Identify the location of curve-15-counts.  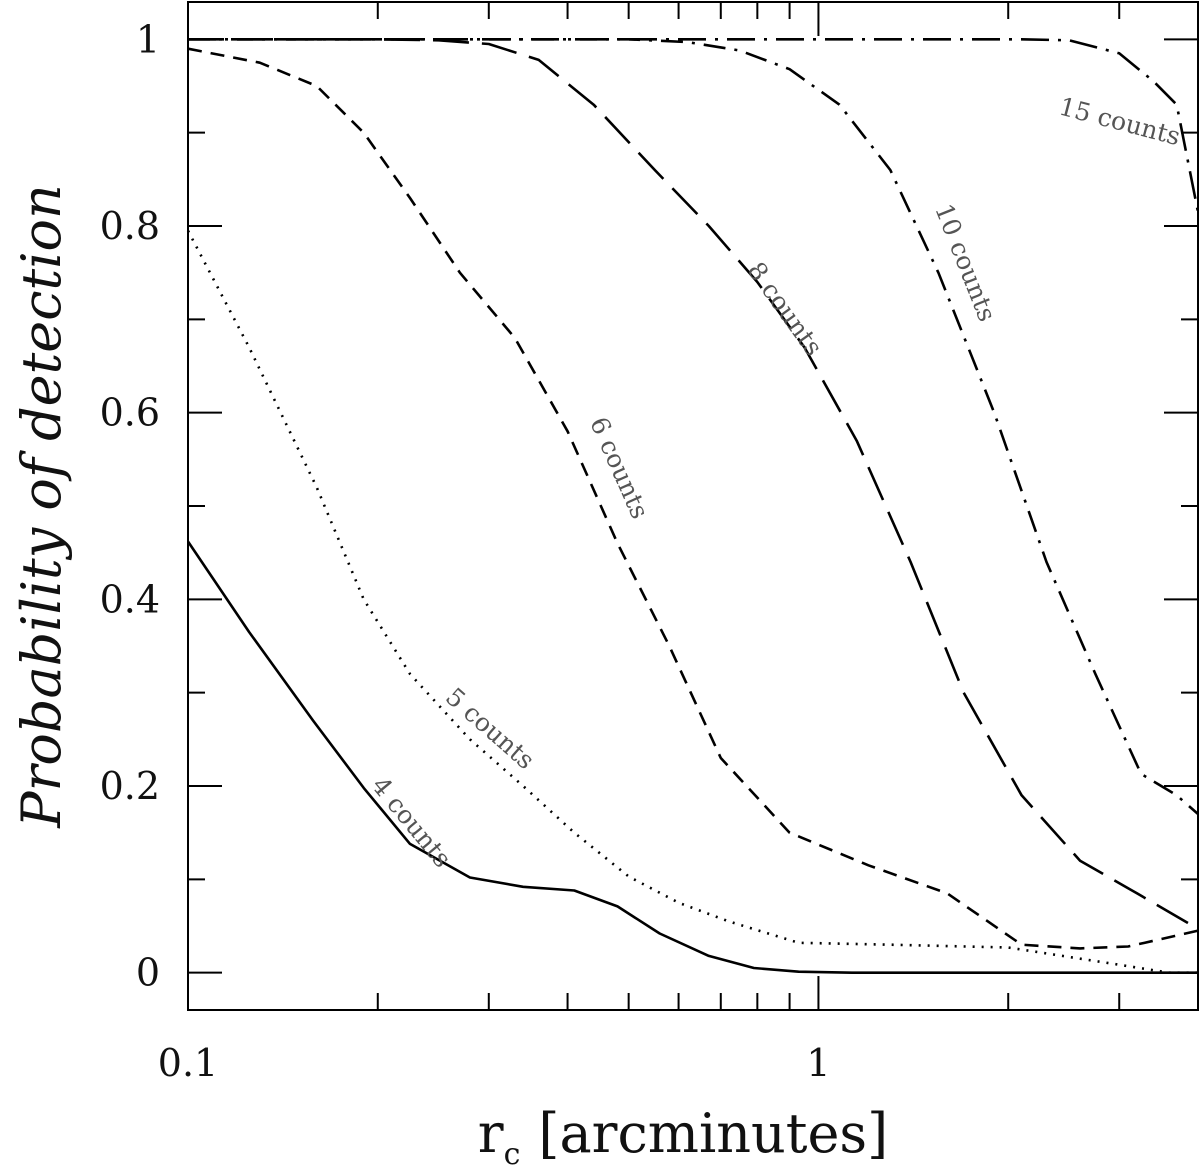
(694, 125).